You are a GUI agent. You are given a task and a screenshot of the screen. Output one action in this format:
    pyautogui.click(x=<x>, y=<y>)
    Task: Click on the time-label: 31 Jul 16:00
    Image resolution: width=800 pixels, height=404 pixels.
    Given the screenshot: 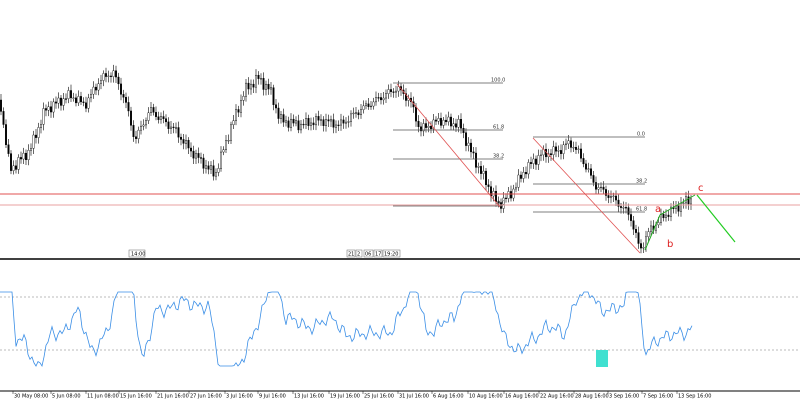 What is the action you would take?
    pyautogui.click(x=414, y=397)
    